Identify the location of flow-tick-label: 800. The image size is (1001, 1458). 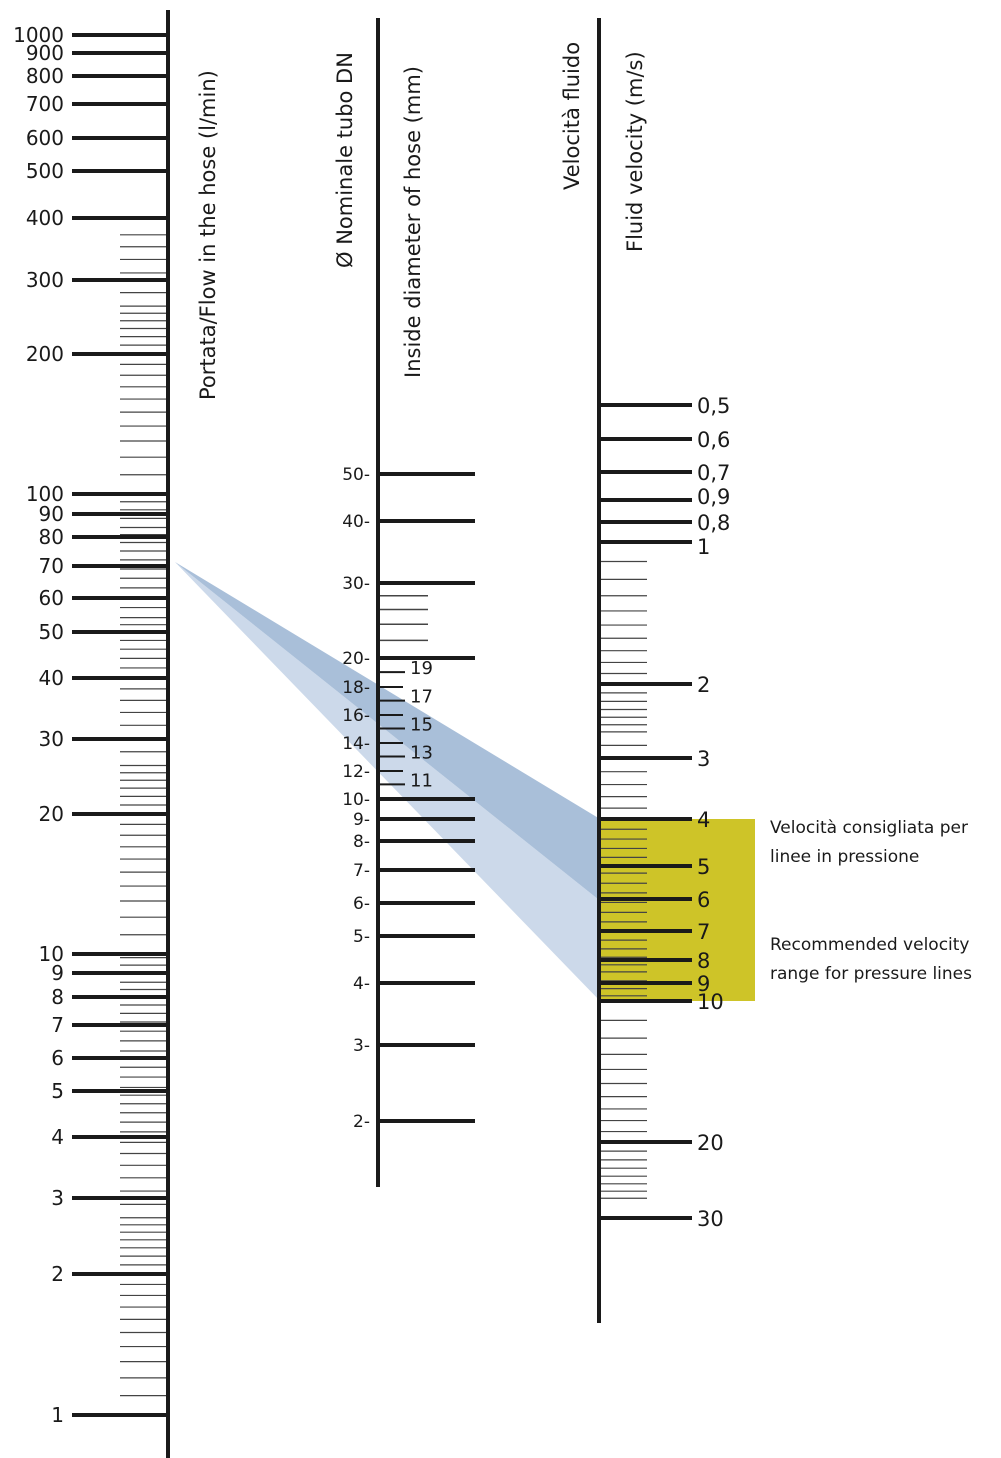
(45, 76).